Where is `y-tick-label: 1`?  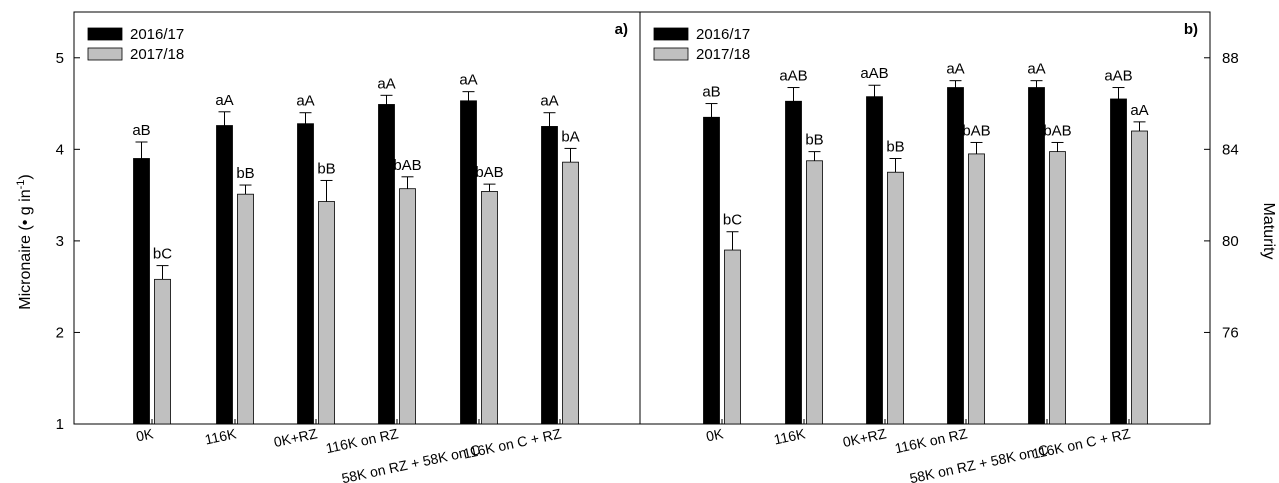 y-tick-label: 1 is located at coordinates (60, 424).